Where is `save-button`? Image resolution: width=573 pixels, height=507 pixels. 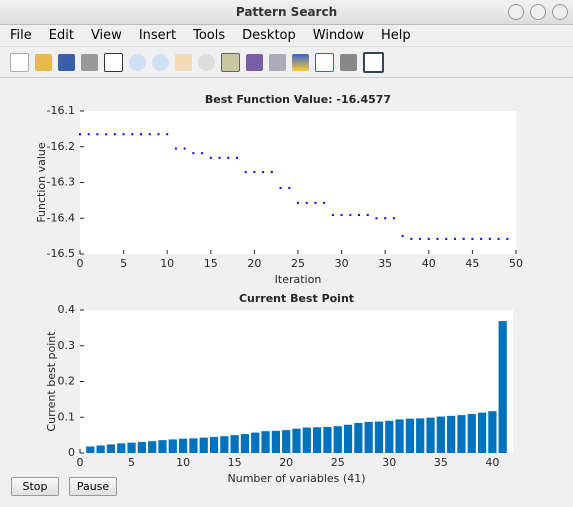
save-button is located at coordinates (66, 62).